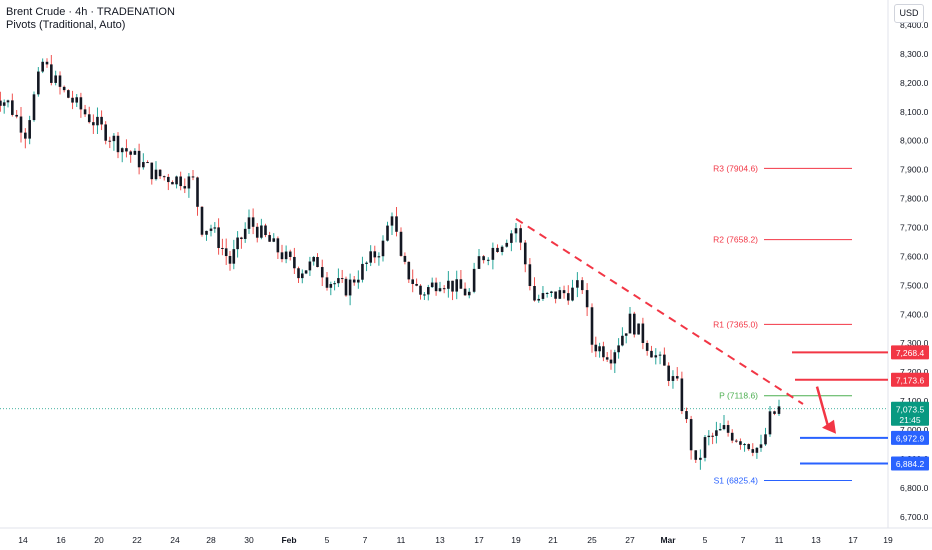 The width and height of the screenshot is (932, 550). What do you see at coordinates (735, 168) in the screenshot?
I see `pivot-label: R3 (7904.6)` at bounding box center [735, 168].